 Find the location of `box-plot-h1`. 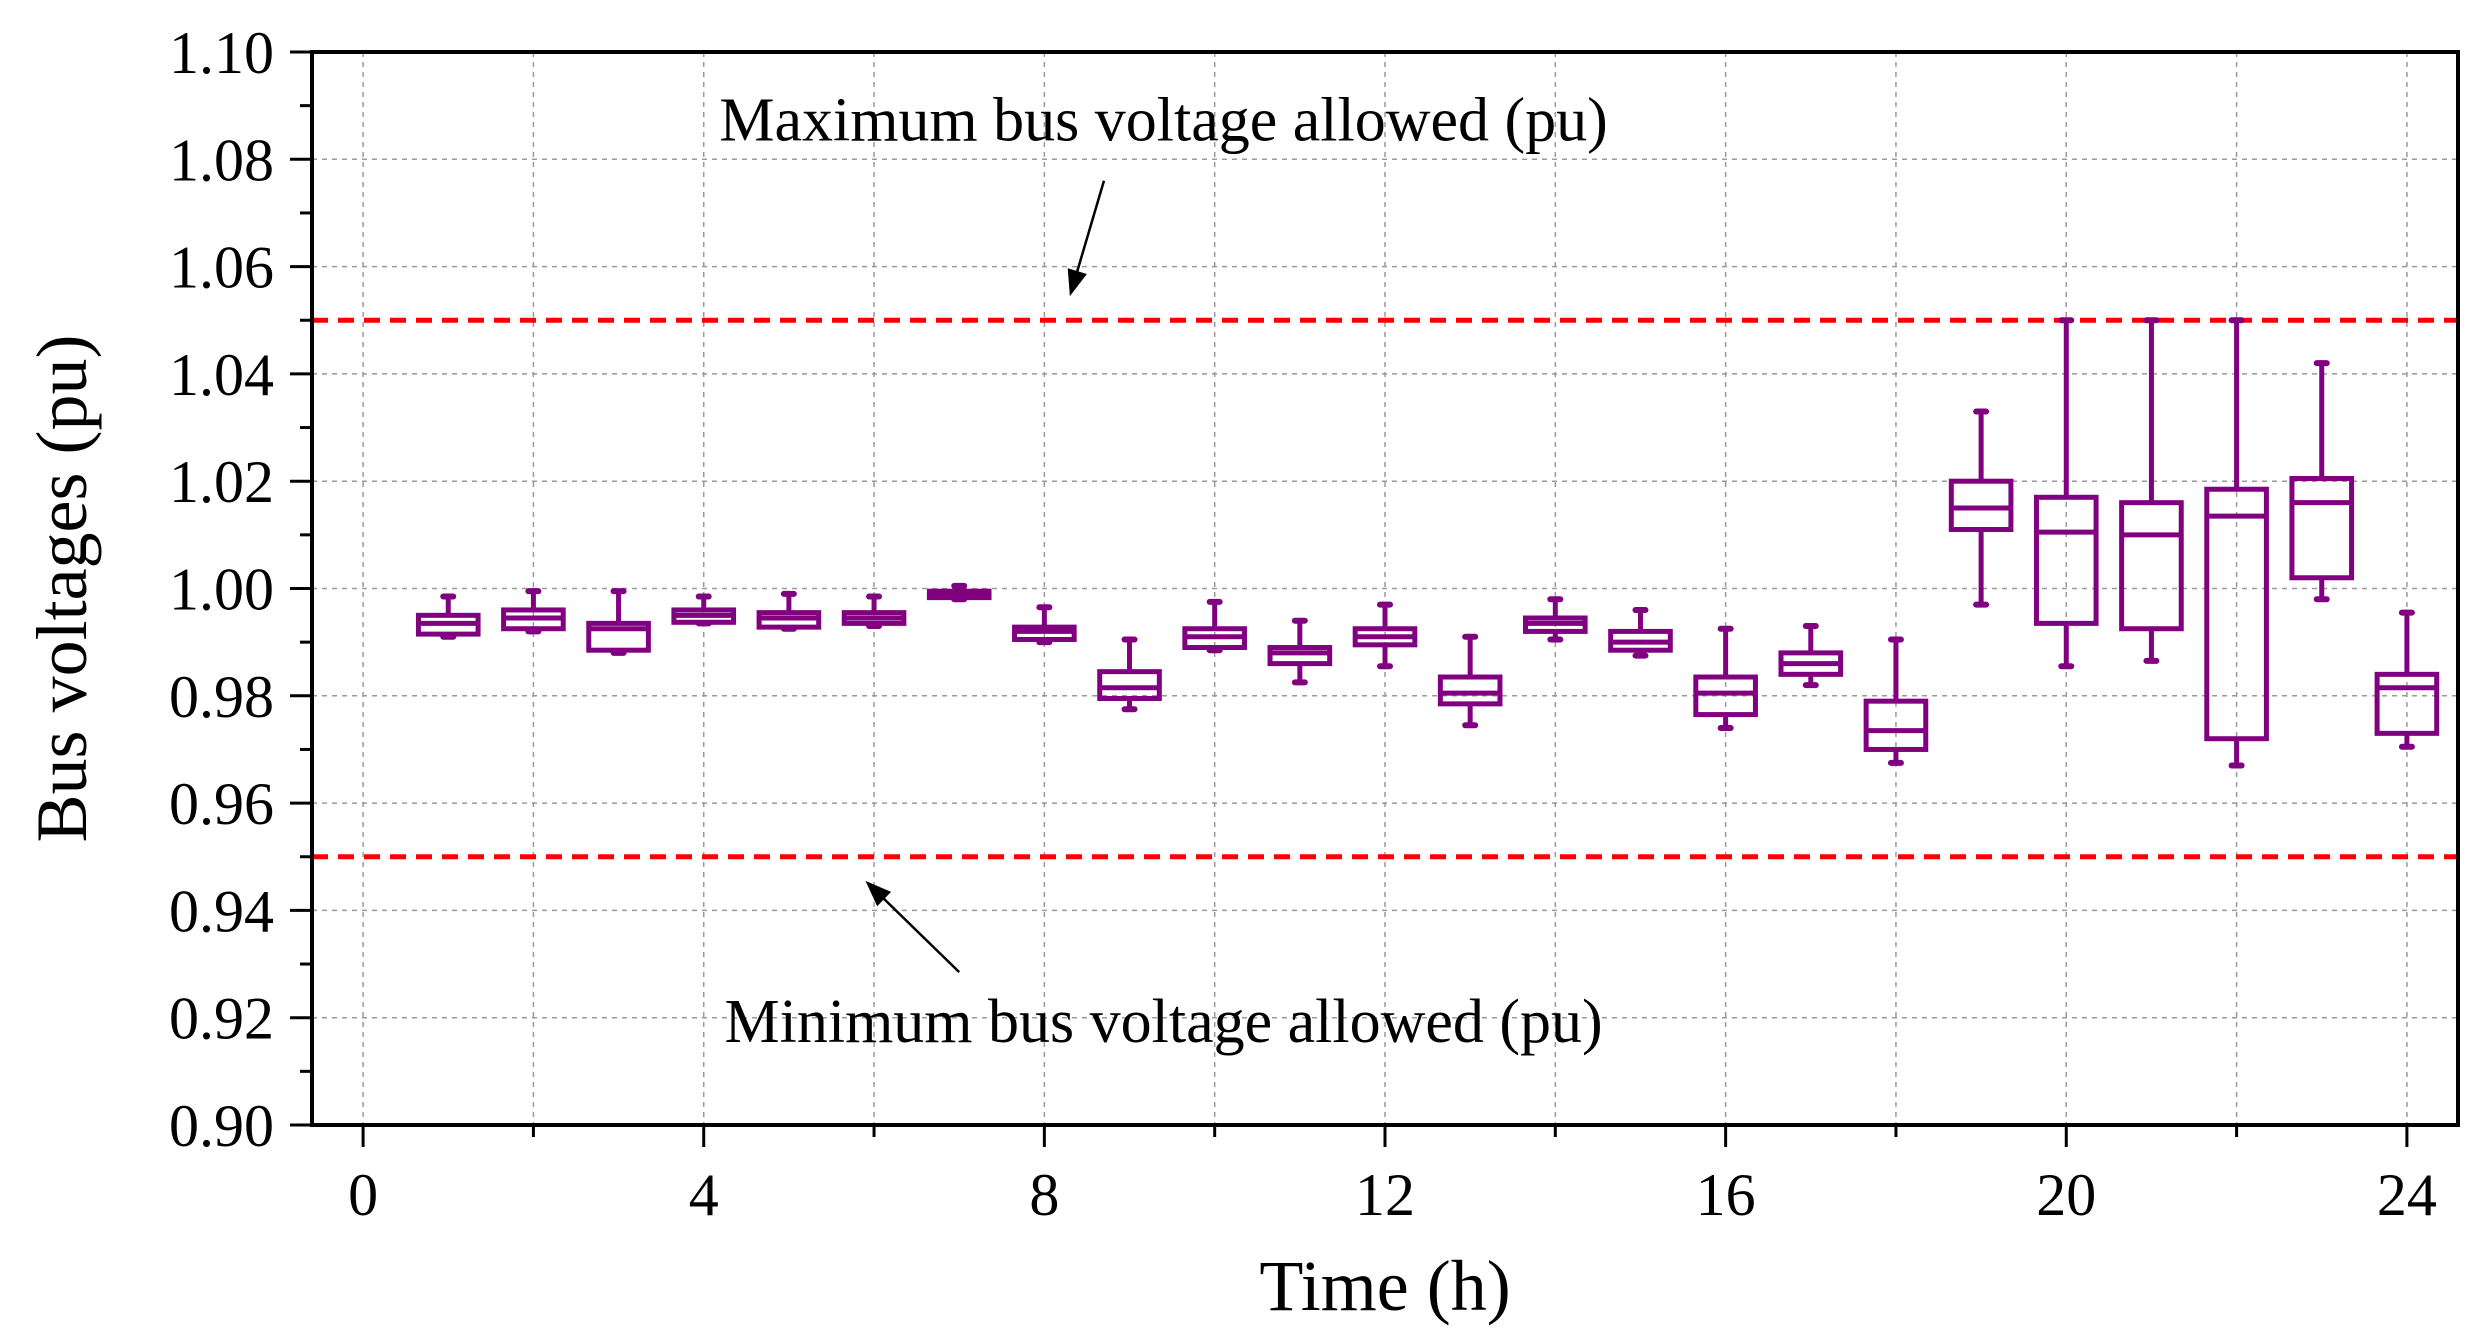

box-plot-h1 is located at coordinates (448, 616).